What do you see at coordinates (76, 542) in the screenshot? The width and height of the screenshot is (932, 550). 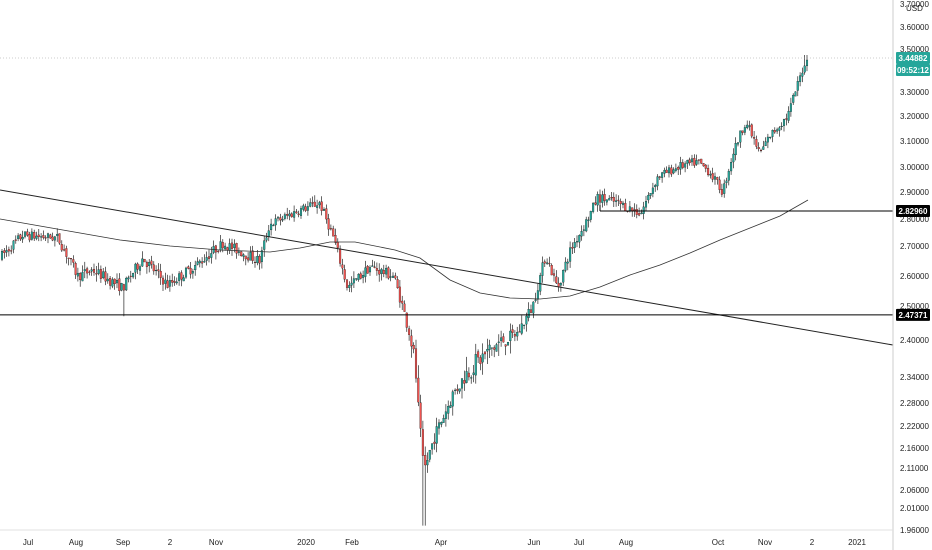 I see `x-tick-label: Aug` at bounding box center [76, 542].